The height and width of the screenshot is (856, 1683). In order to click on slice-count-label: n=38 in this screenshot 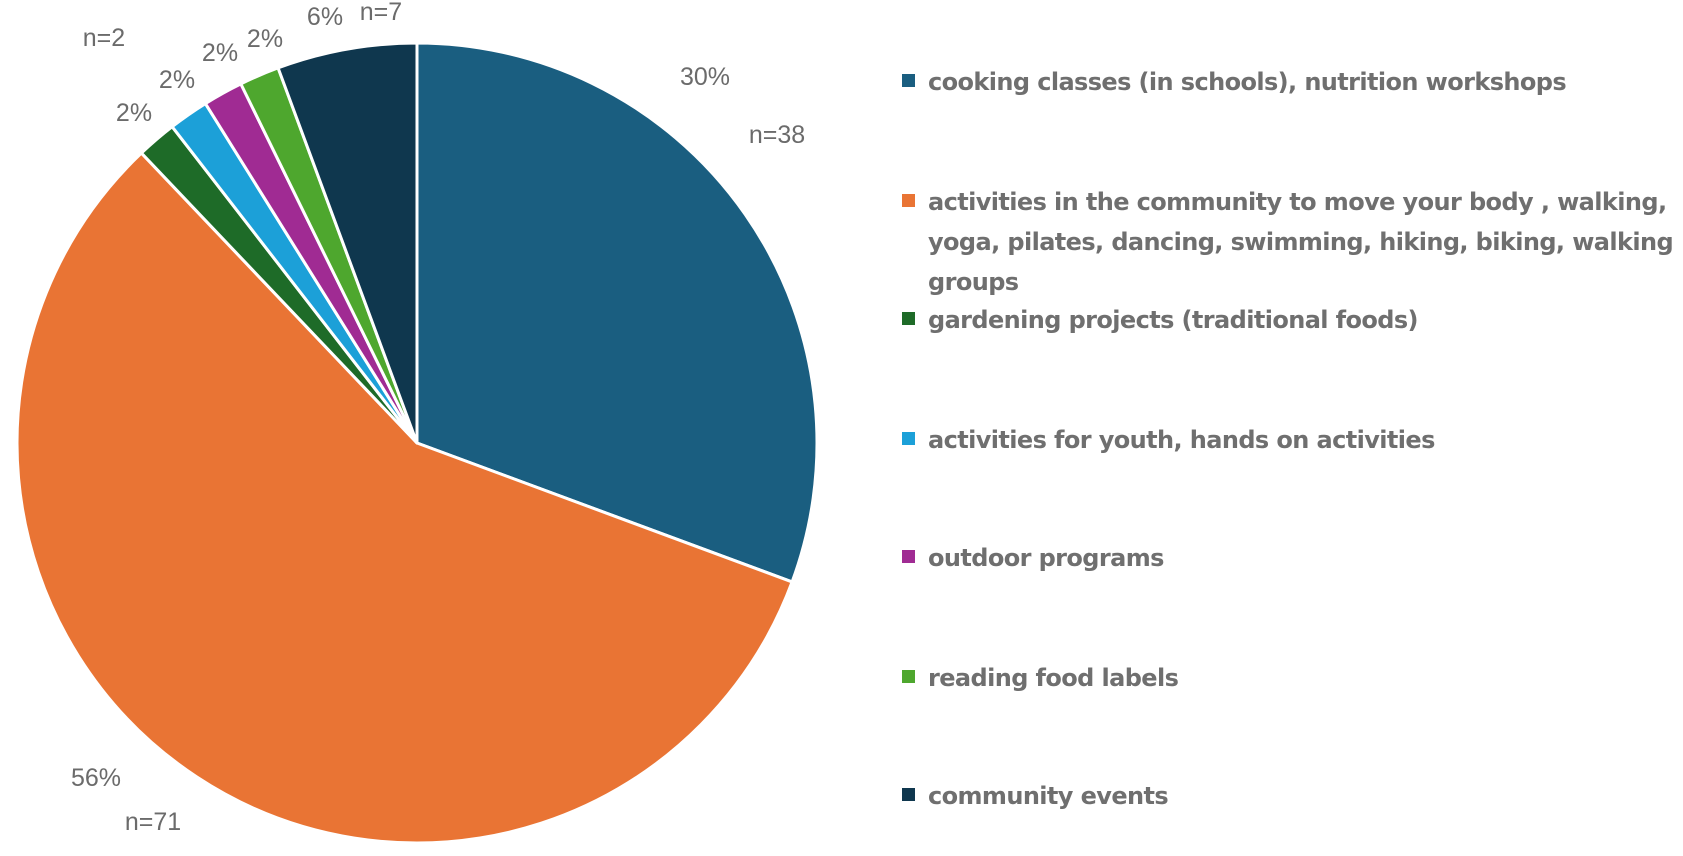, I will do `click(777, 135)`.